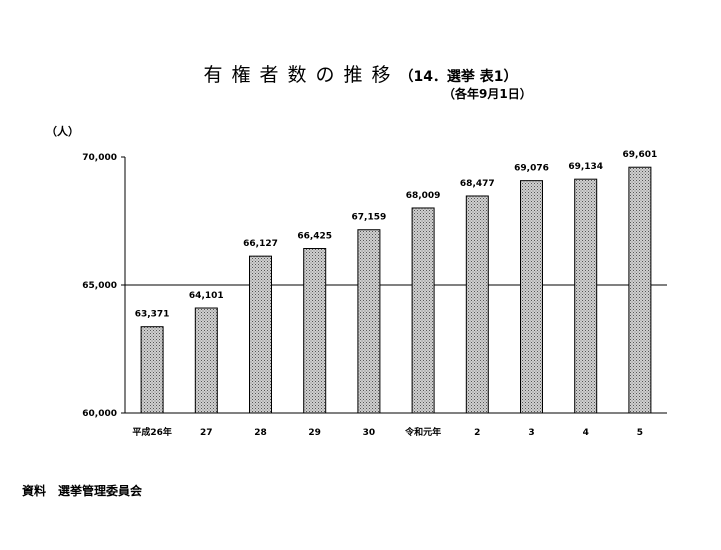 This screenshot has height=550, width=721. What do you see at coordinates (640, 155) in the screenshot?
I see `data-label: 69,601` at bounding box center [640, 155].